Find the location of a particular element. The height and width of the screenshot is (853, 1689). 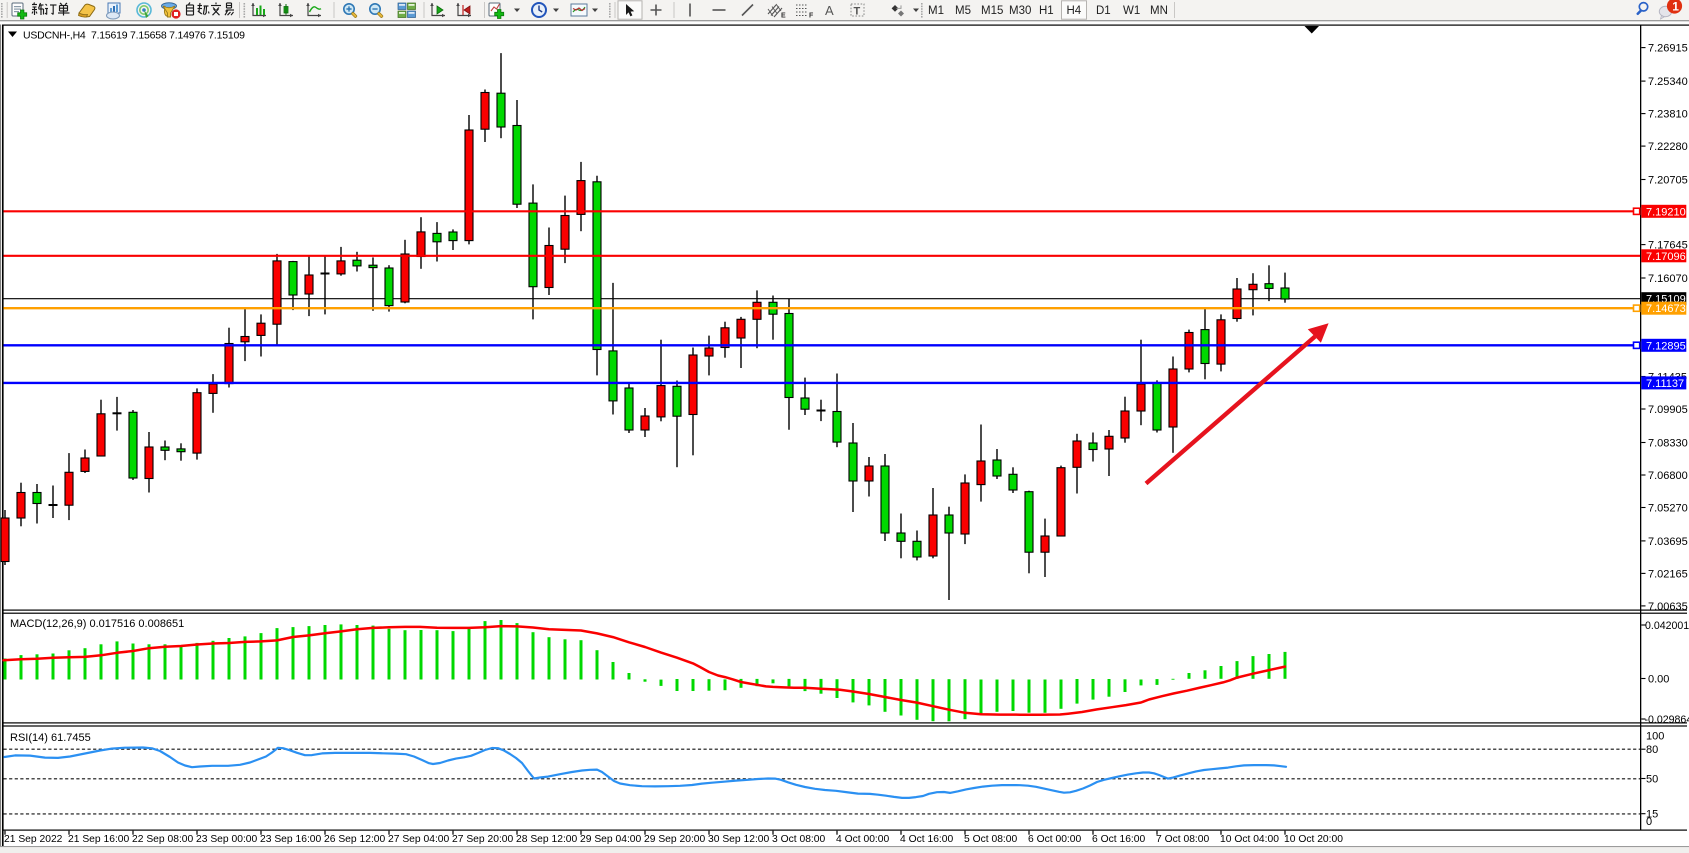

svg-text: 0.00 is located at coordinates (1658, 680).